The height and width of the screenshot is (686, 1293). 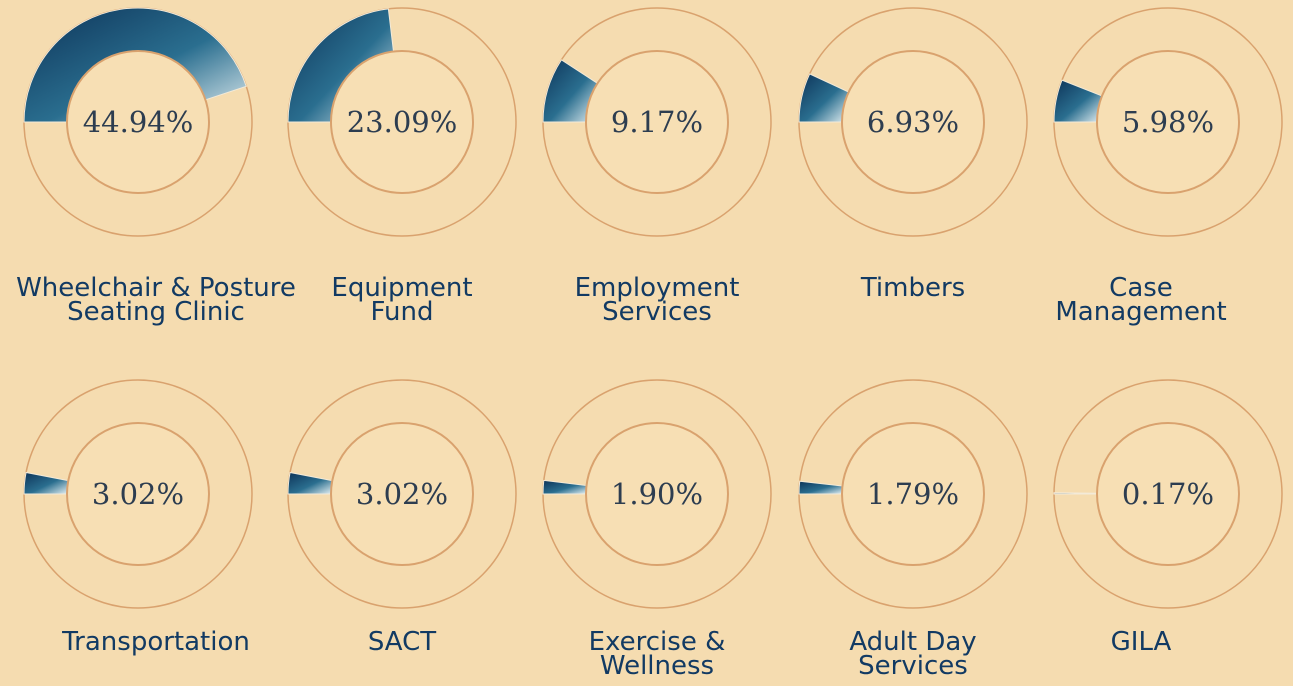 I want to click on category-label: Transportation, so click(x=156, y=642).